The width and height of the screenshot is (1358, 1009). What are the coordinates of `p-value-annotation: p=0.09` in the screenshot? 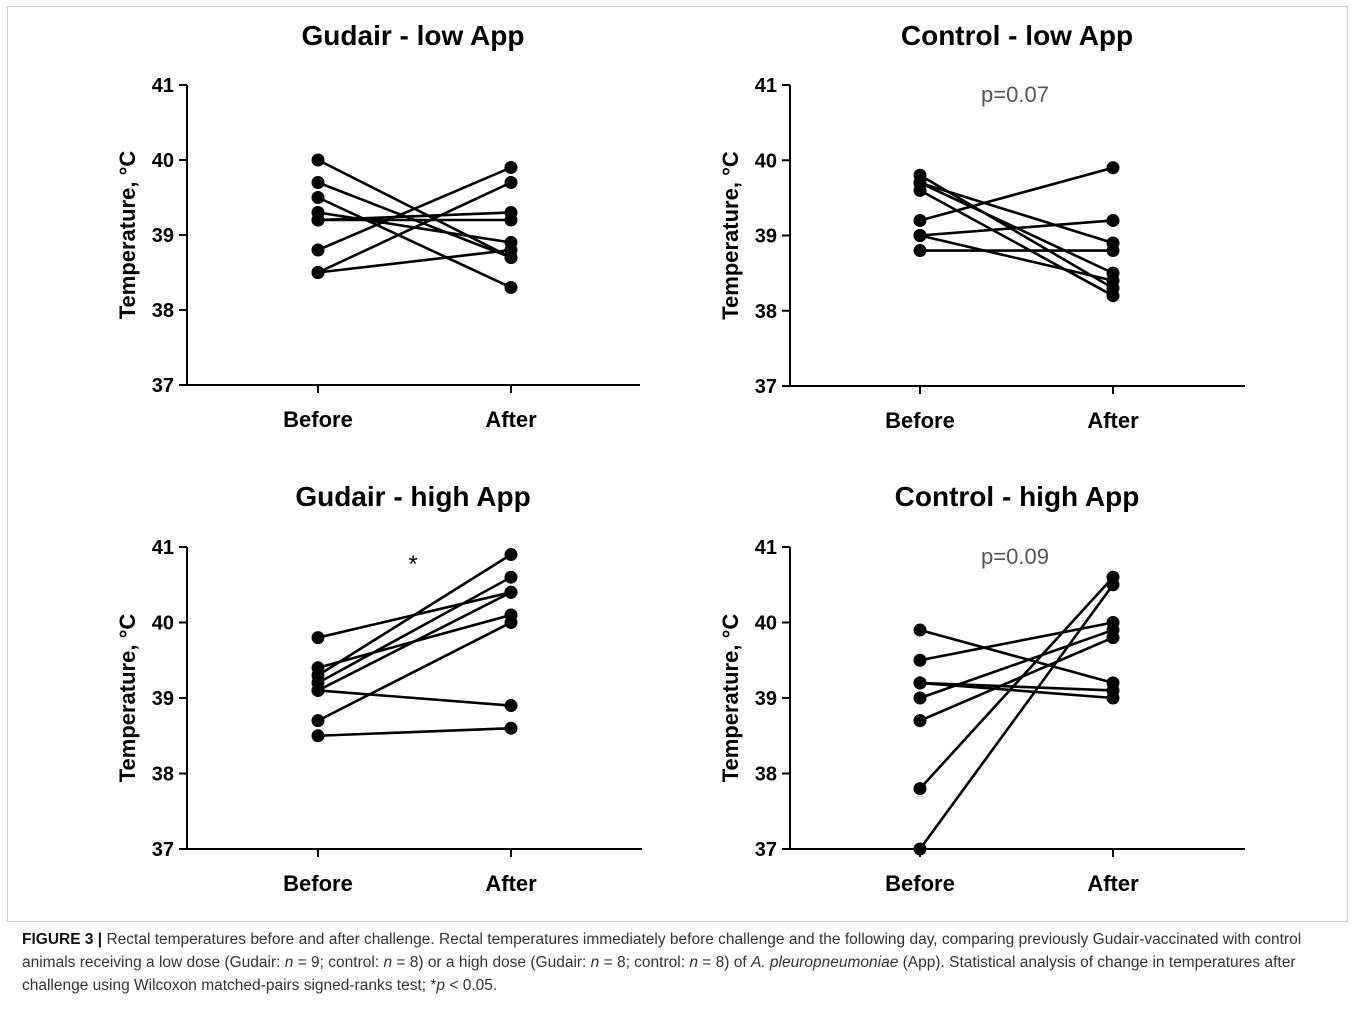 It's located at (1015, 556).